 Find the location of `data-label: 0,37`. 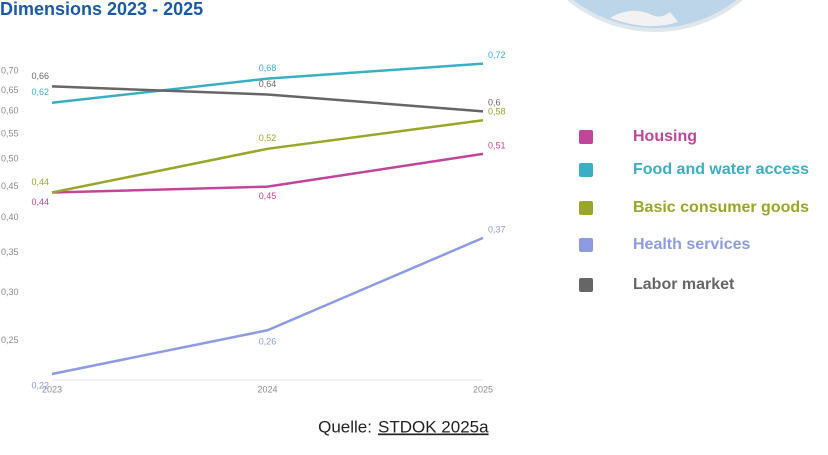

data-label: 0,37 is located at coordinates (497, 229).